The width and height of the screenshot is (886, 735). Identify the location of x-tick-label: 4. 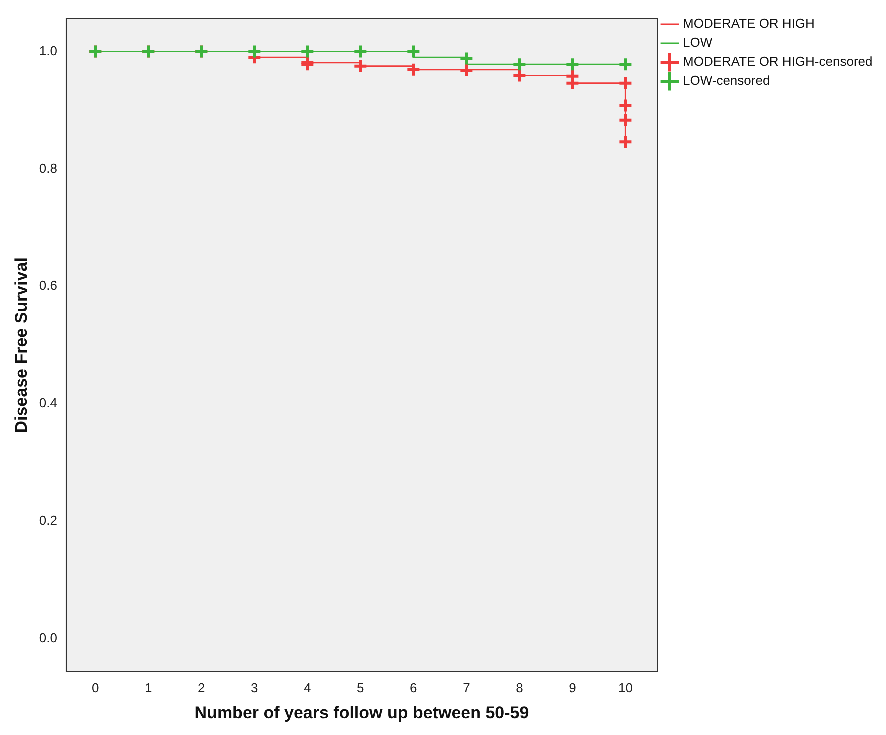
(308, 688).